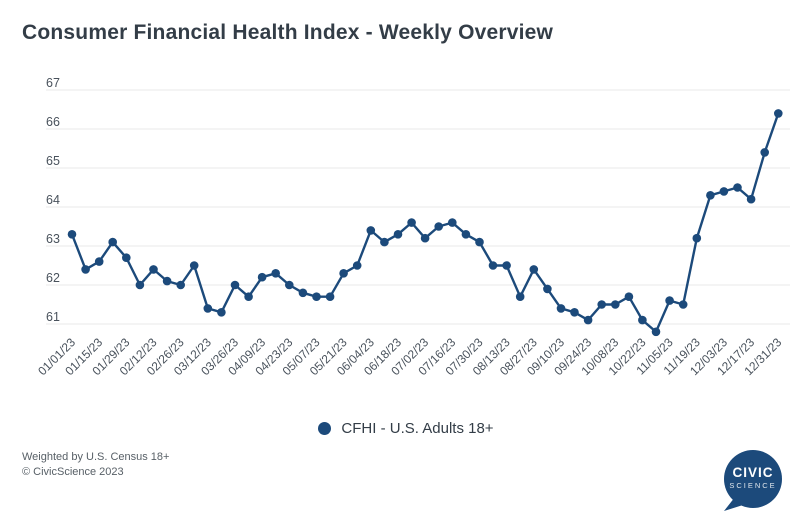 The height and width of the screenshot is (520, 812). I want to click on y-axis-tick-label: 64, so click(53, 200).